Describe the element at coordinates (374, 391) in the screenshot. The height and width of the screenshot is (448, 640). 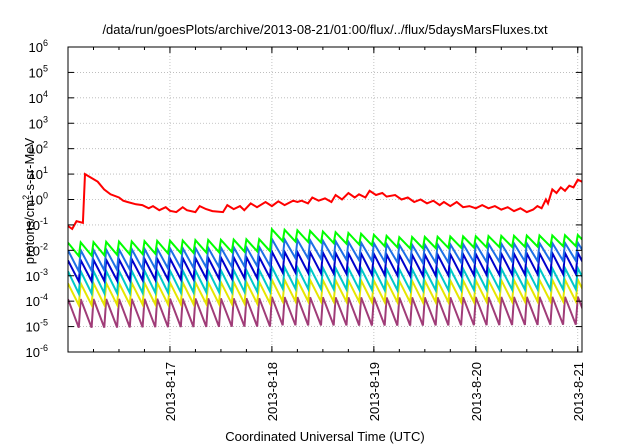
I see `x-tick-label: 2013-8-19` at that location.